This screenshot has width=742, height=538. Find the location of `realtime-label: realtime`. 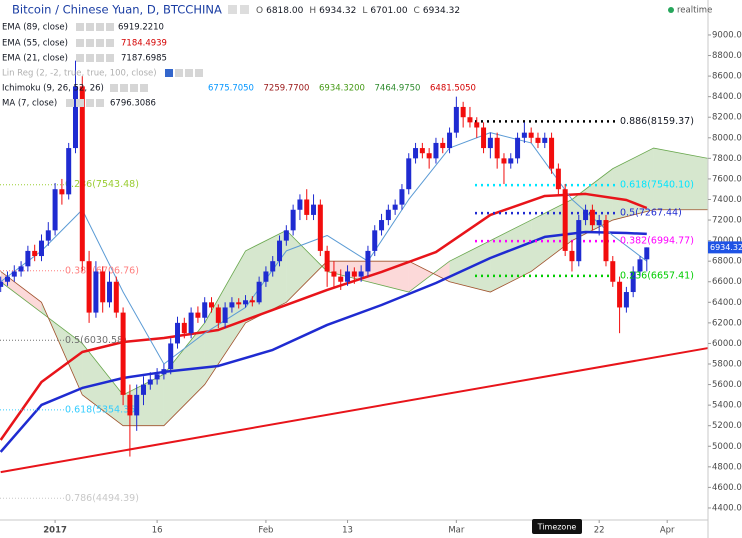

realtime-label: realtime is located at coordinates (694, 11).